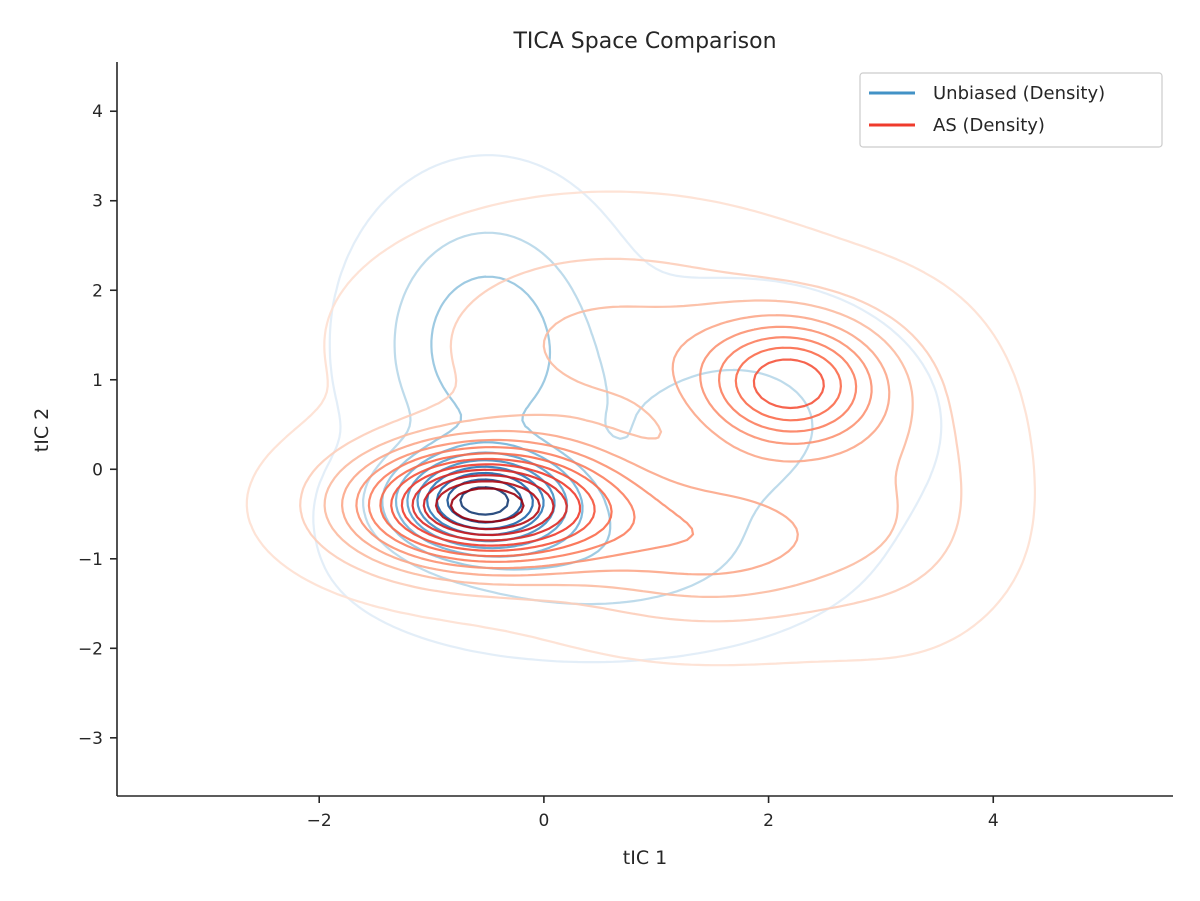 Image resolution: width=1200 pixels, height=901 pixels. Describe the element at coordinates (1019, 93) in the screenshot. I see `legend-label-unbiased: Unbiased (Density)` at that location.